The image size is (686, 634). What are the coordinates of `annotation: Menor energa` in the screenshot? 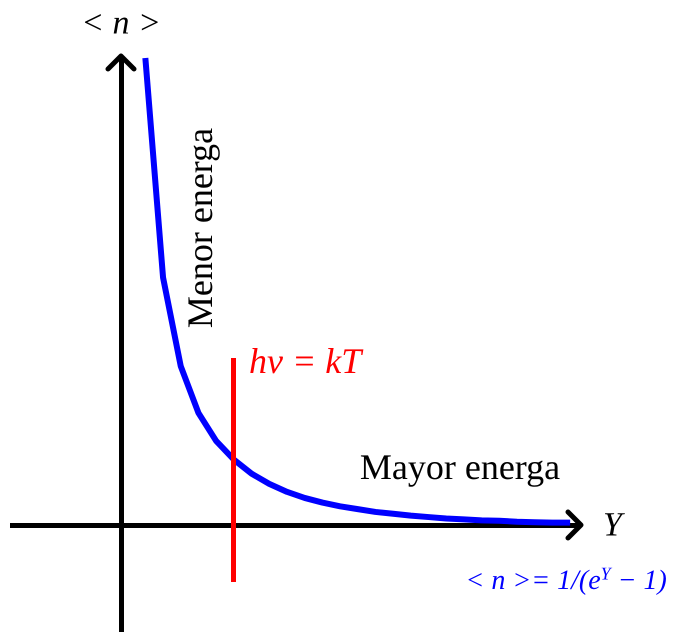 It's located at (200, 228).